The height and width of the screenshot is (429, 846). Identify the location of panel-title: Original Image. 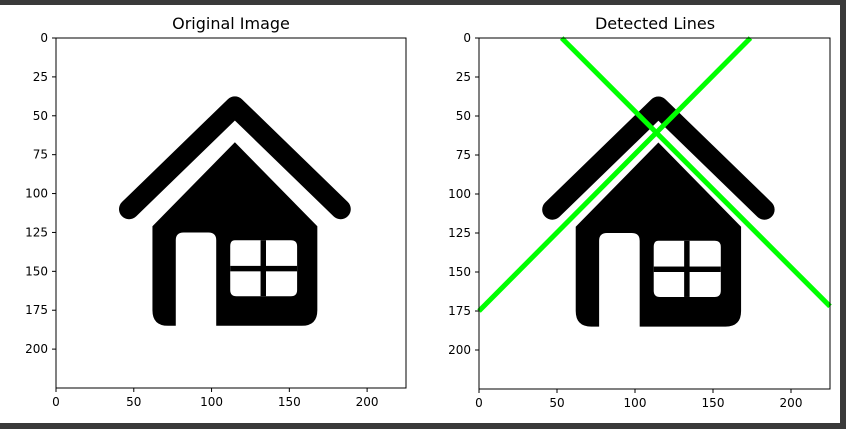
(231, 23).